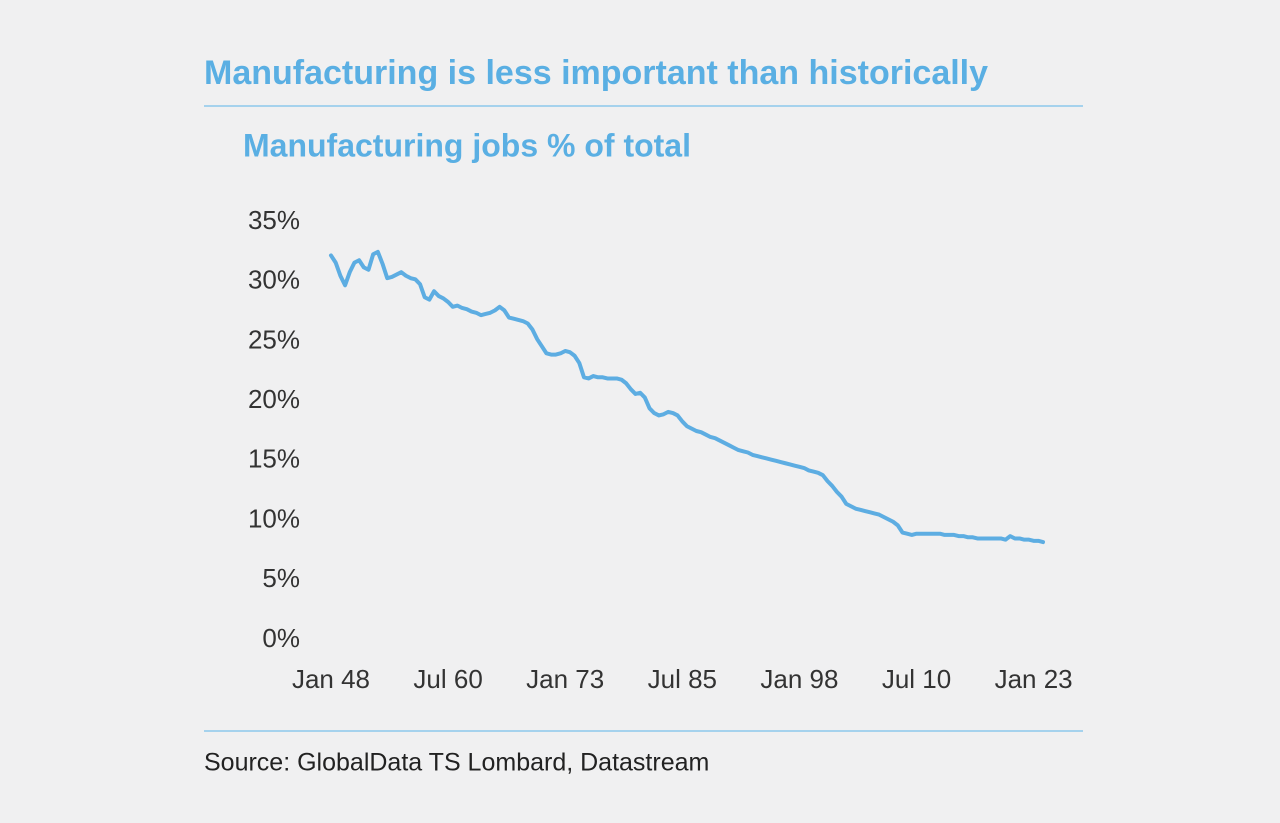 This screenshot has height=823, width=1280. Describe the element at coordinates (331, 679) in the screenshot. I see `x-tick-label: Jan 48` at that location.